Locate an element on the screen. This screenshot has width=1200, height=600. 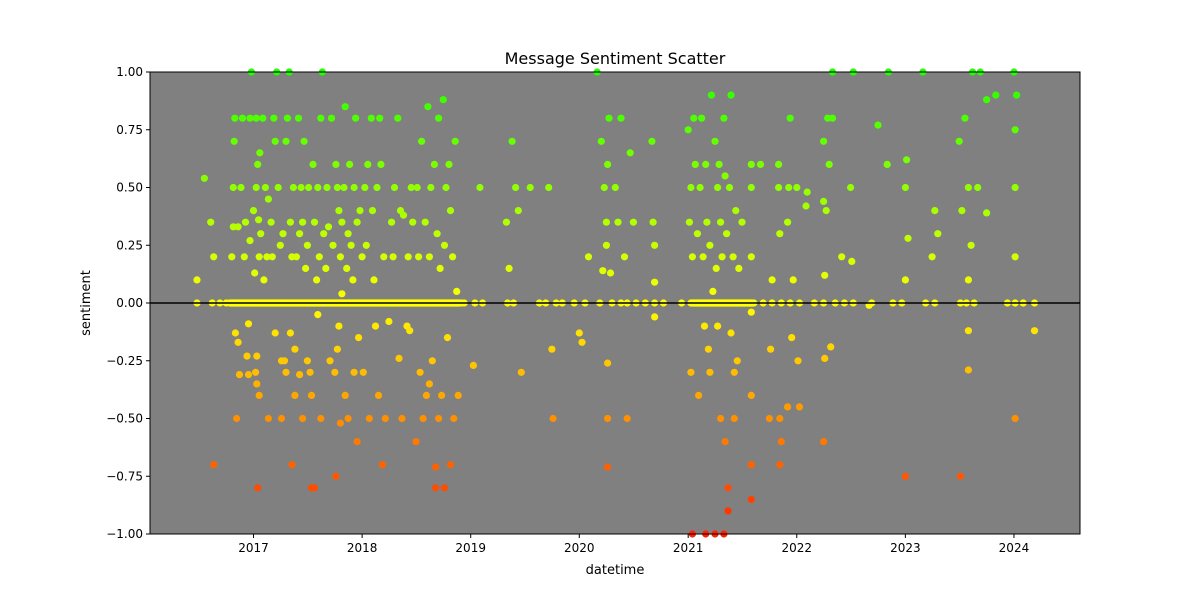
y-tick-label: 0.75 is located at coordinates (129, 130).